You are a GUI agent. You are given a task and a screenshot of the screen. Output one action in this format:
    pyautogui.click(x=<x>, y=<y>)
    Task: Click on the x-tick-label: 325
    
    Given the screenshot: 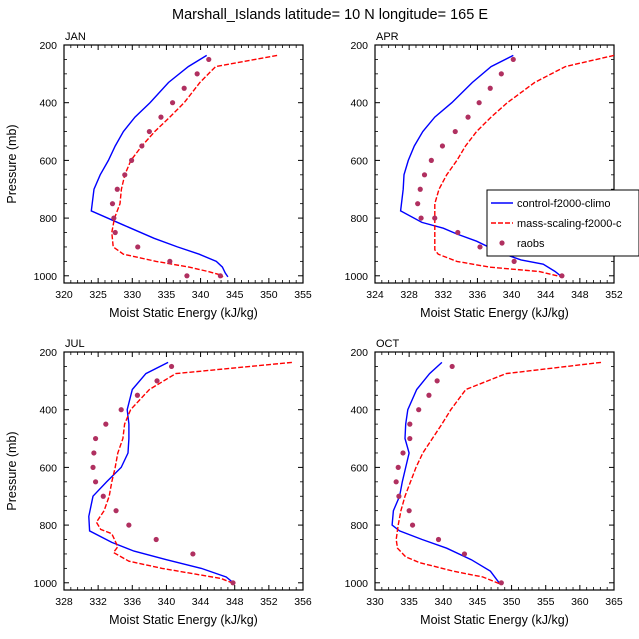 What is the action you would take?
    pyautogui.click(x=98, y=295)
    